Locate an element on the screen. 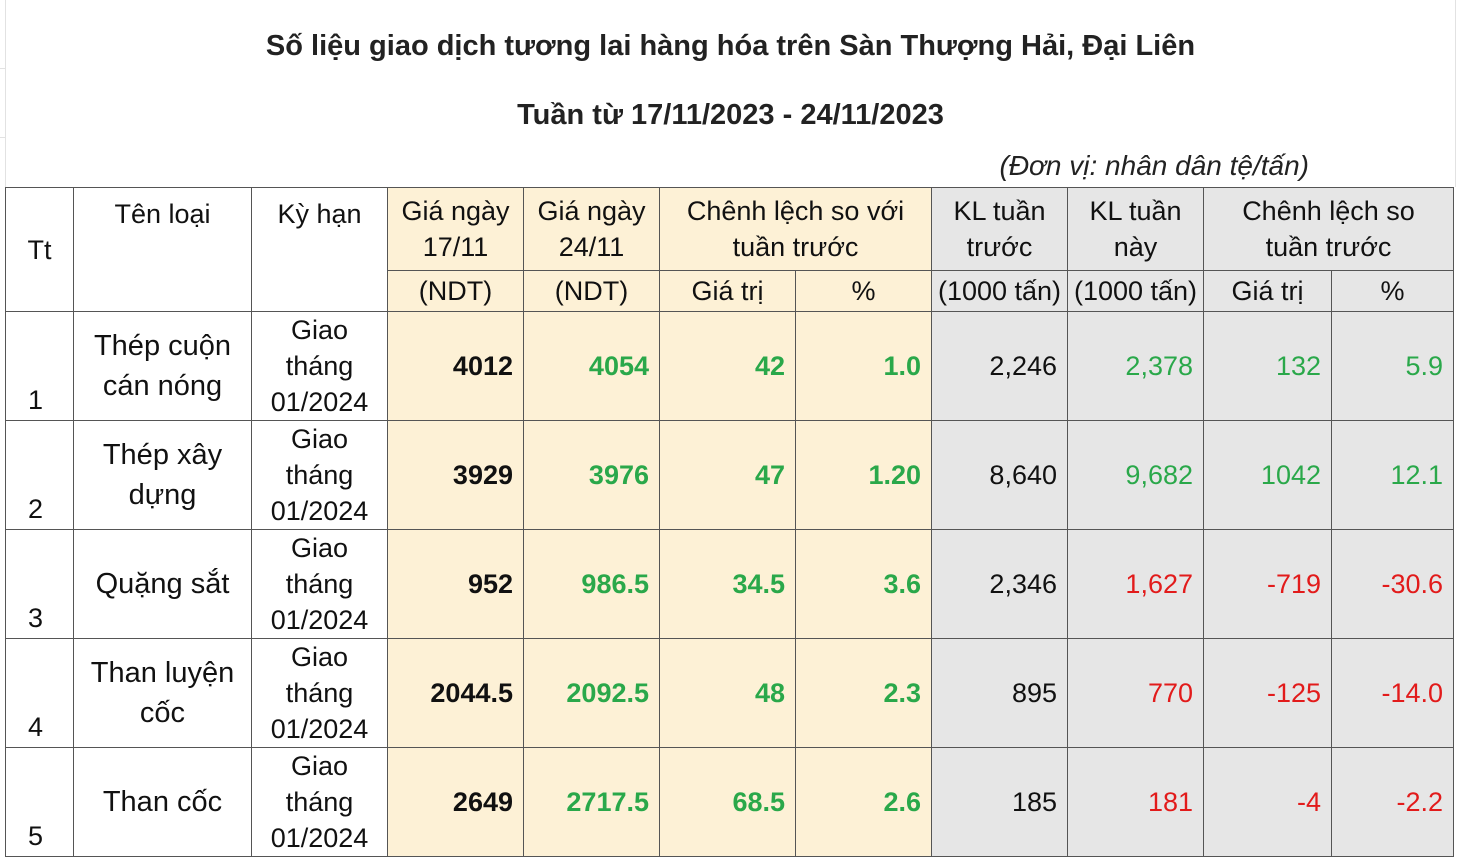 The height and width of the screenshot is (864, 1461). cell-kl-diff-percent: -30.6 is located at coordinates (1392, 584).